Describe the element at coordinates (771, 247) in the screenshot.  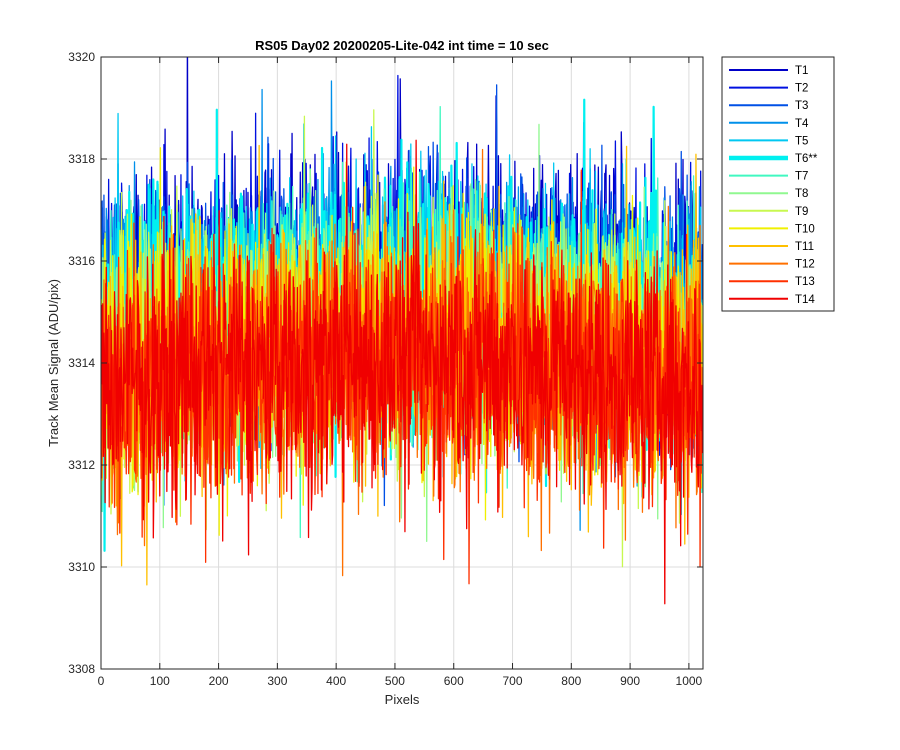
I see `legend-item: T11` at that location.